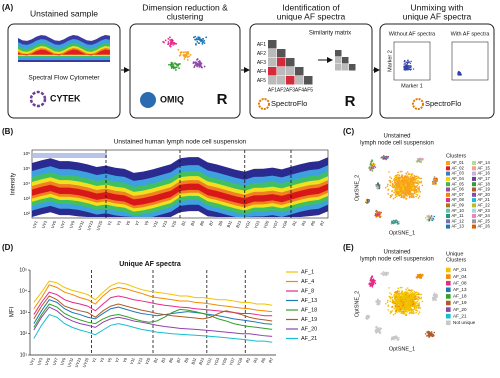  I want to click on legend-label: AF_17, so click(484, 178).